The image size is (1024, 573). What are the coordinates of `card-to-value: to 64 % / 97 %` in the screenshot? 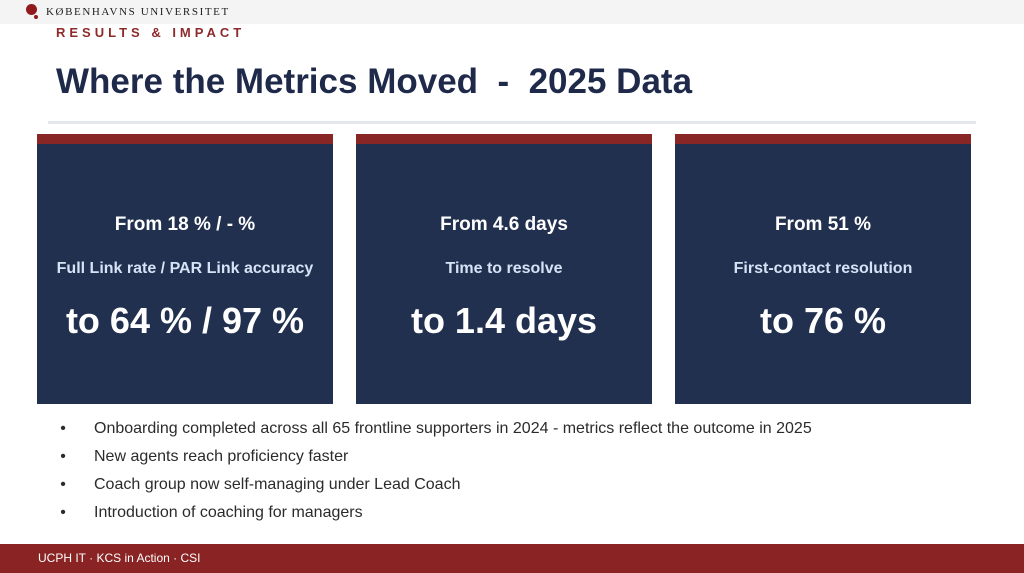 It's located at (185, 320).